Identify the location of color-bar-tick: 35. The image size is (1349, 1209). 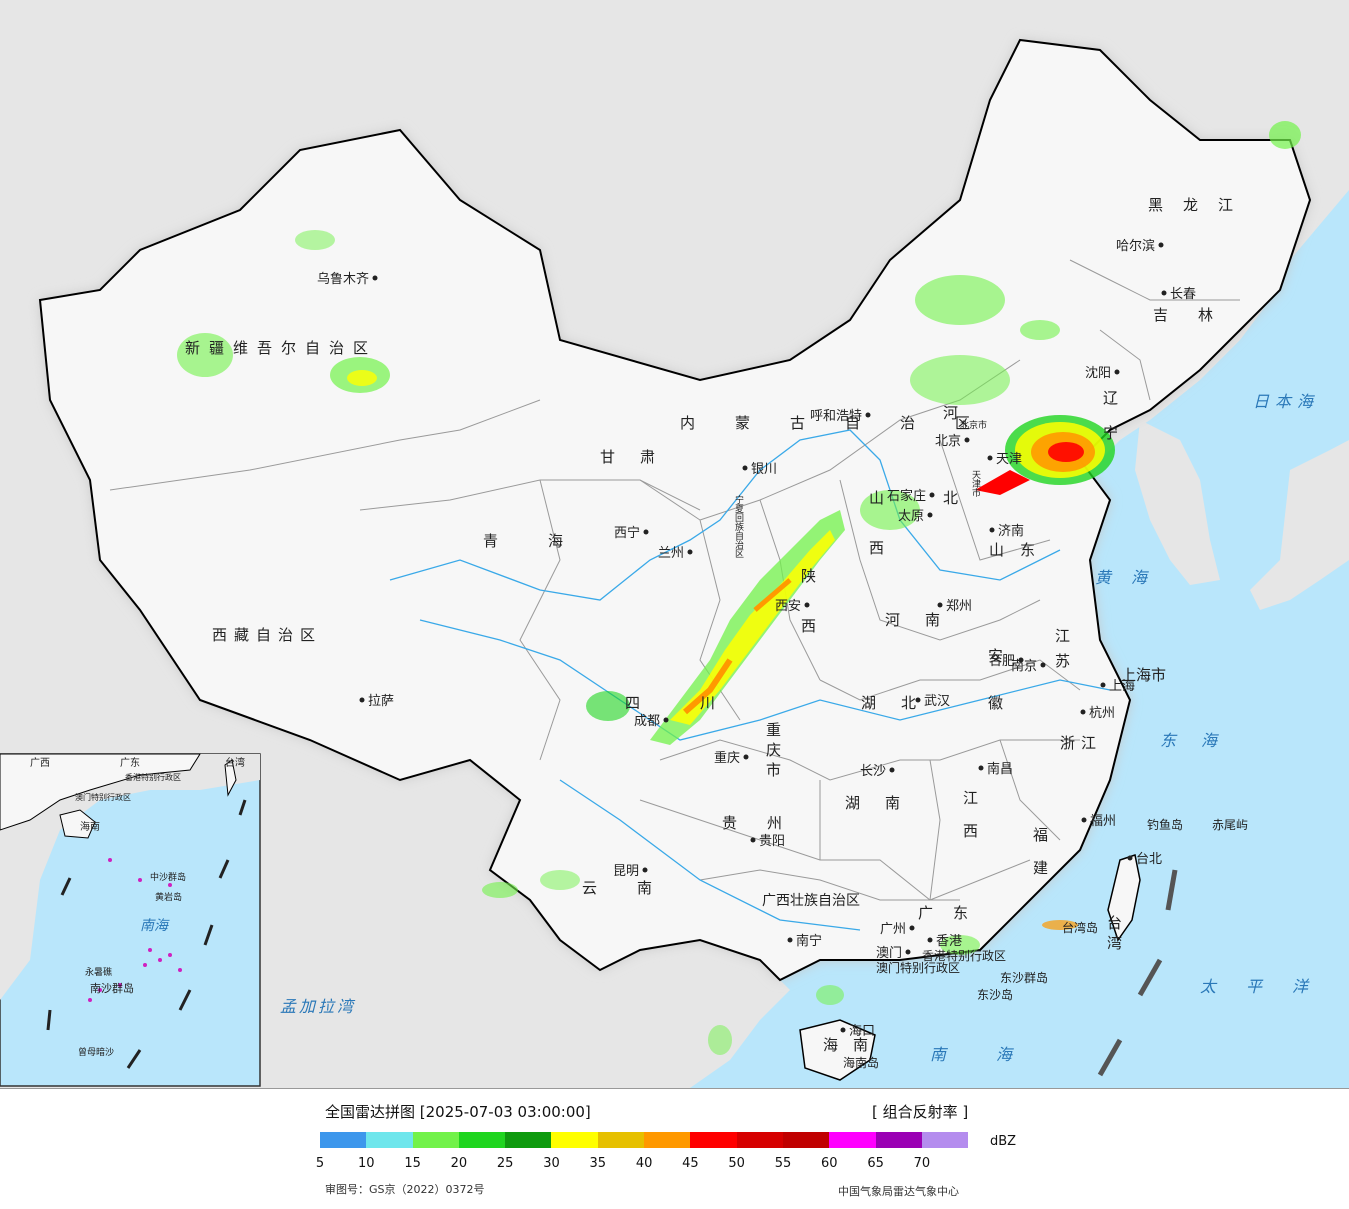
(598, 1163).